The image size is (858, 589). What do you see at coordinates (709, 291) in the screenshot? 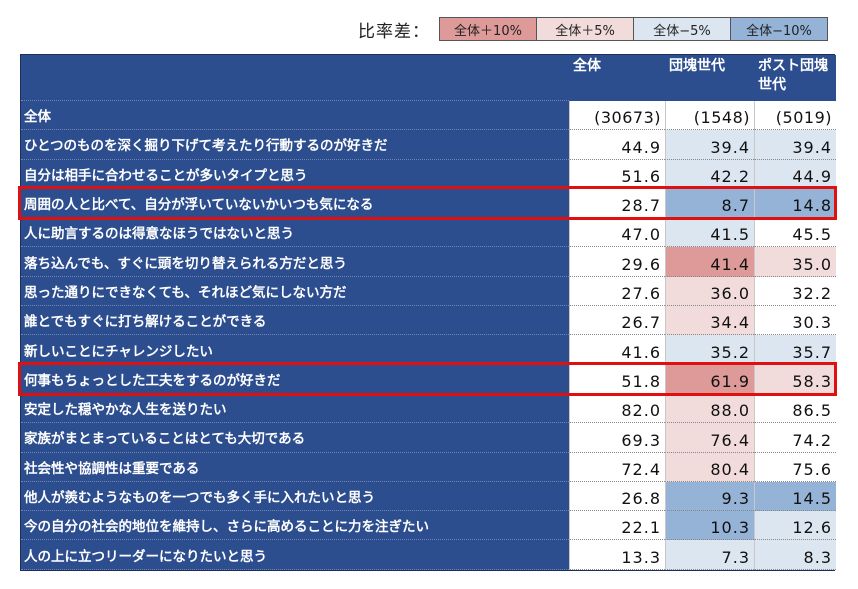
I see `value-cell: 36.0` at bounding box center [709, 291].